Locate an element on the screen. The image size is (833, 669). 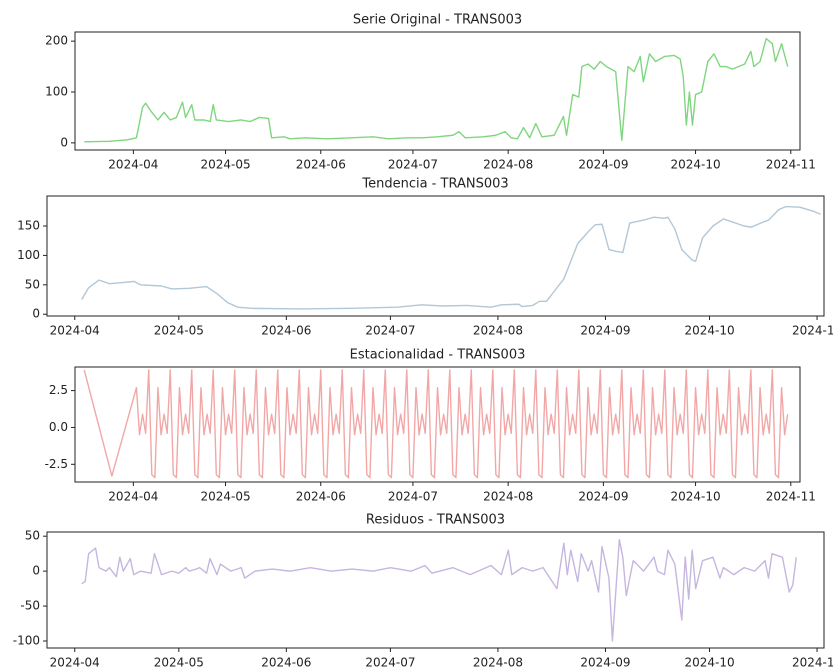
y-tick-label: 0.0 is located at coordinates (58, 427).